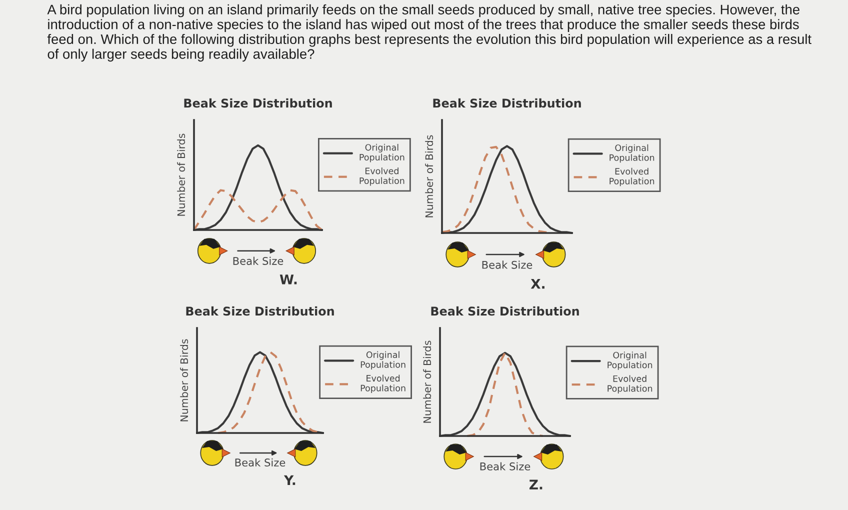  Describe the element at coordinates (537, 284) in the screenshot. I see `text: X.` at that location.